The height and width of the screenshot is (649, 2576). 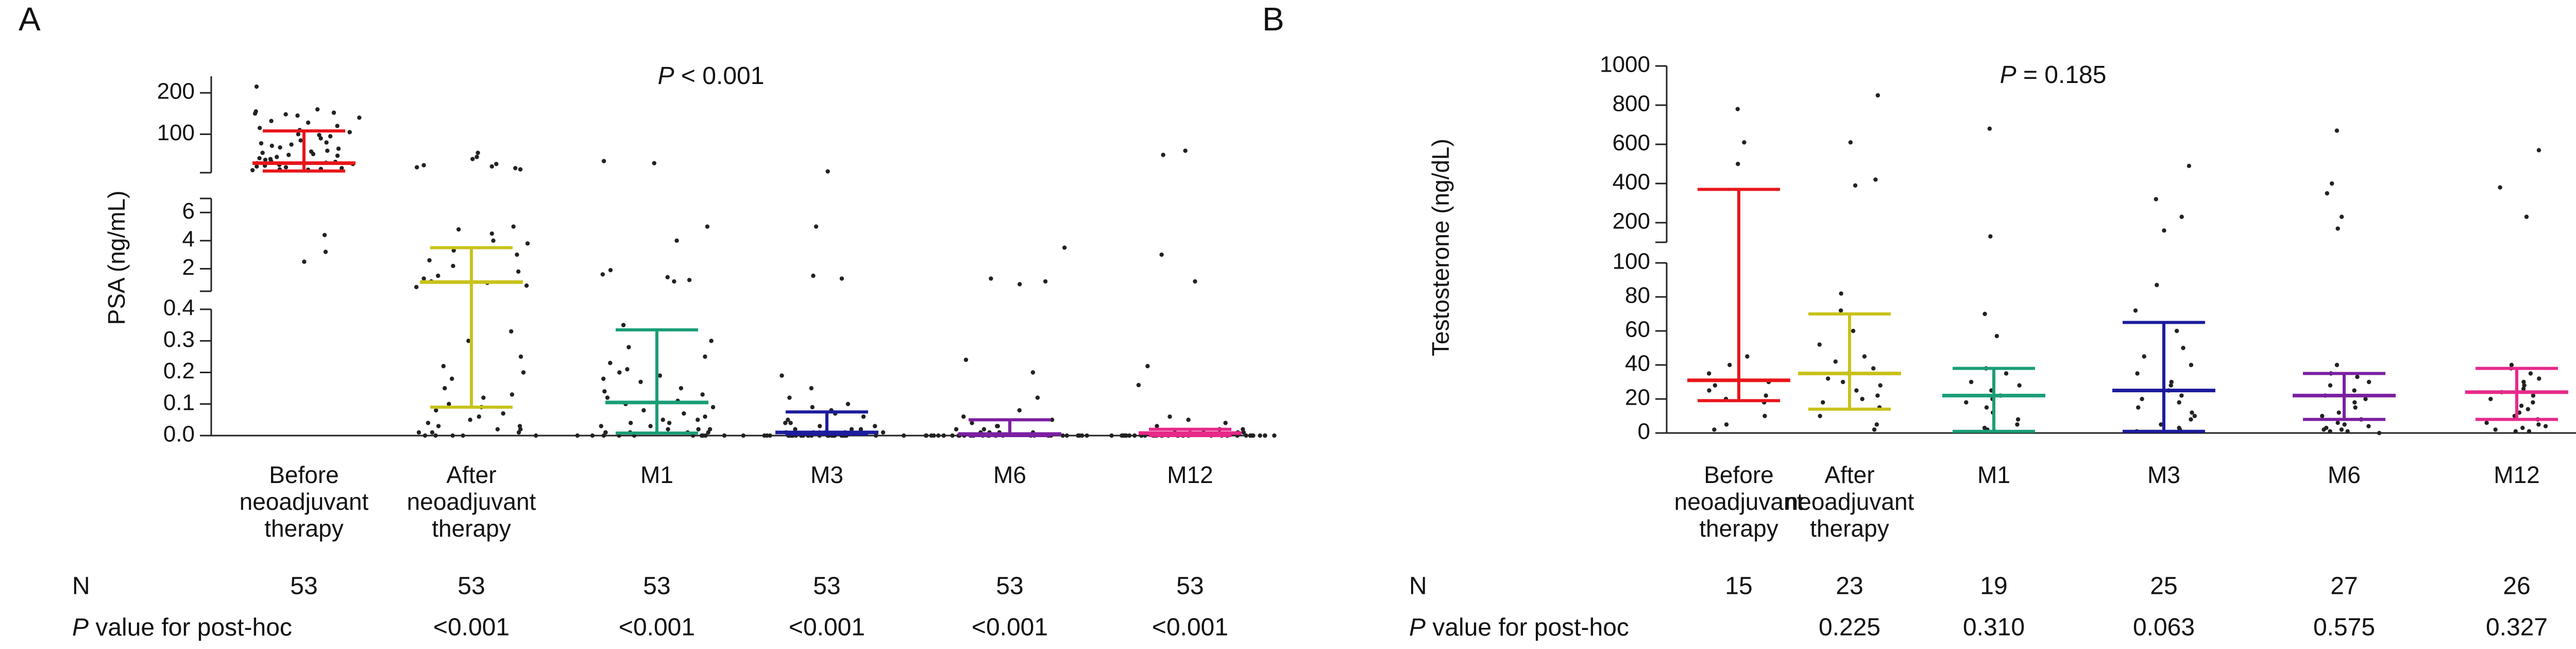 What do you see at coordinates (116, 258) in the screenshot?
I see `y-axis-label: PSA (ng/mL)` at bounding box center [116, 258].